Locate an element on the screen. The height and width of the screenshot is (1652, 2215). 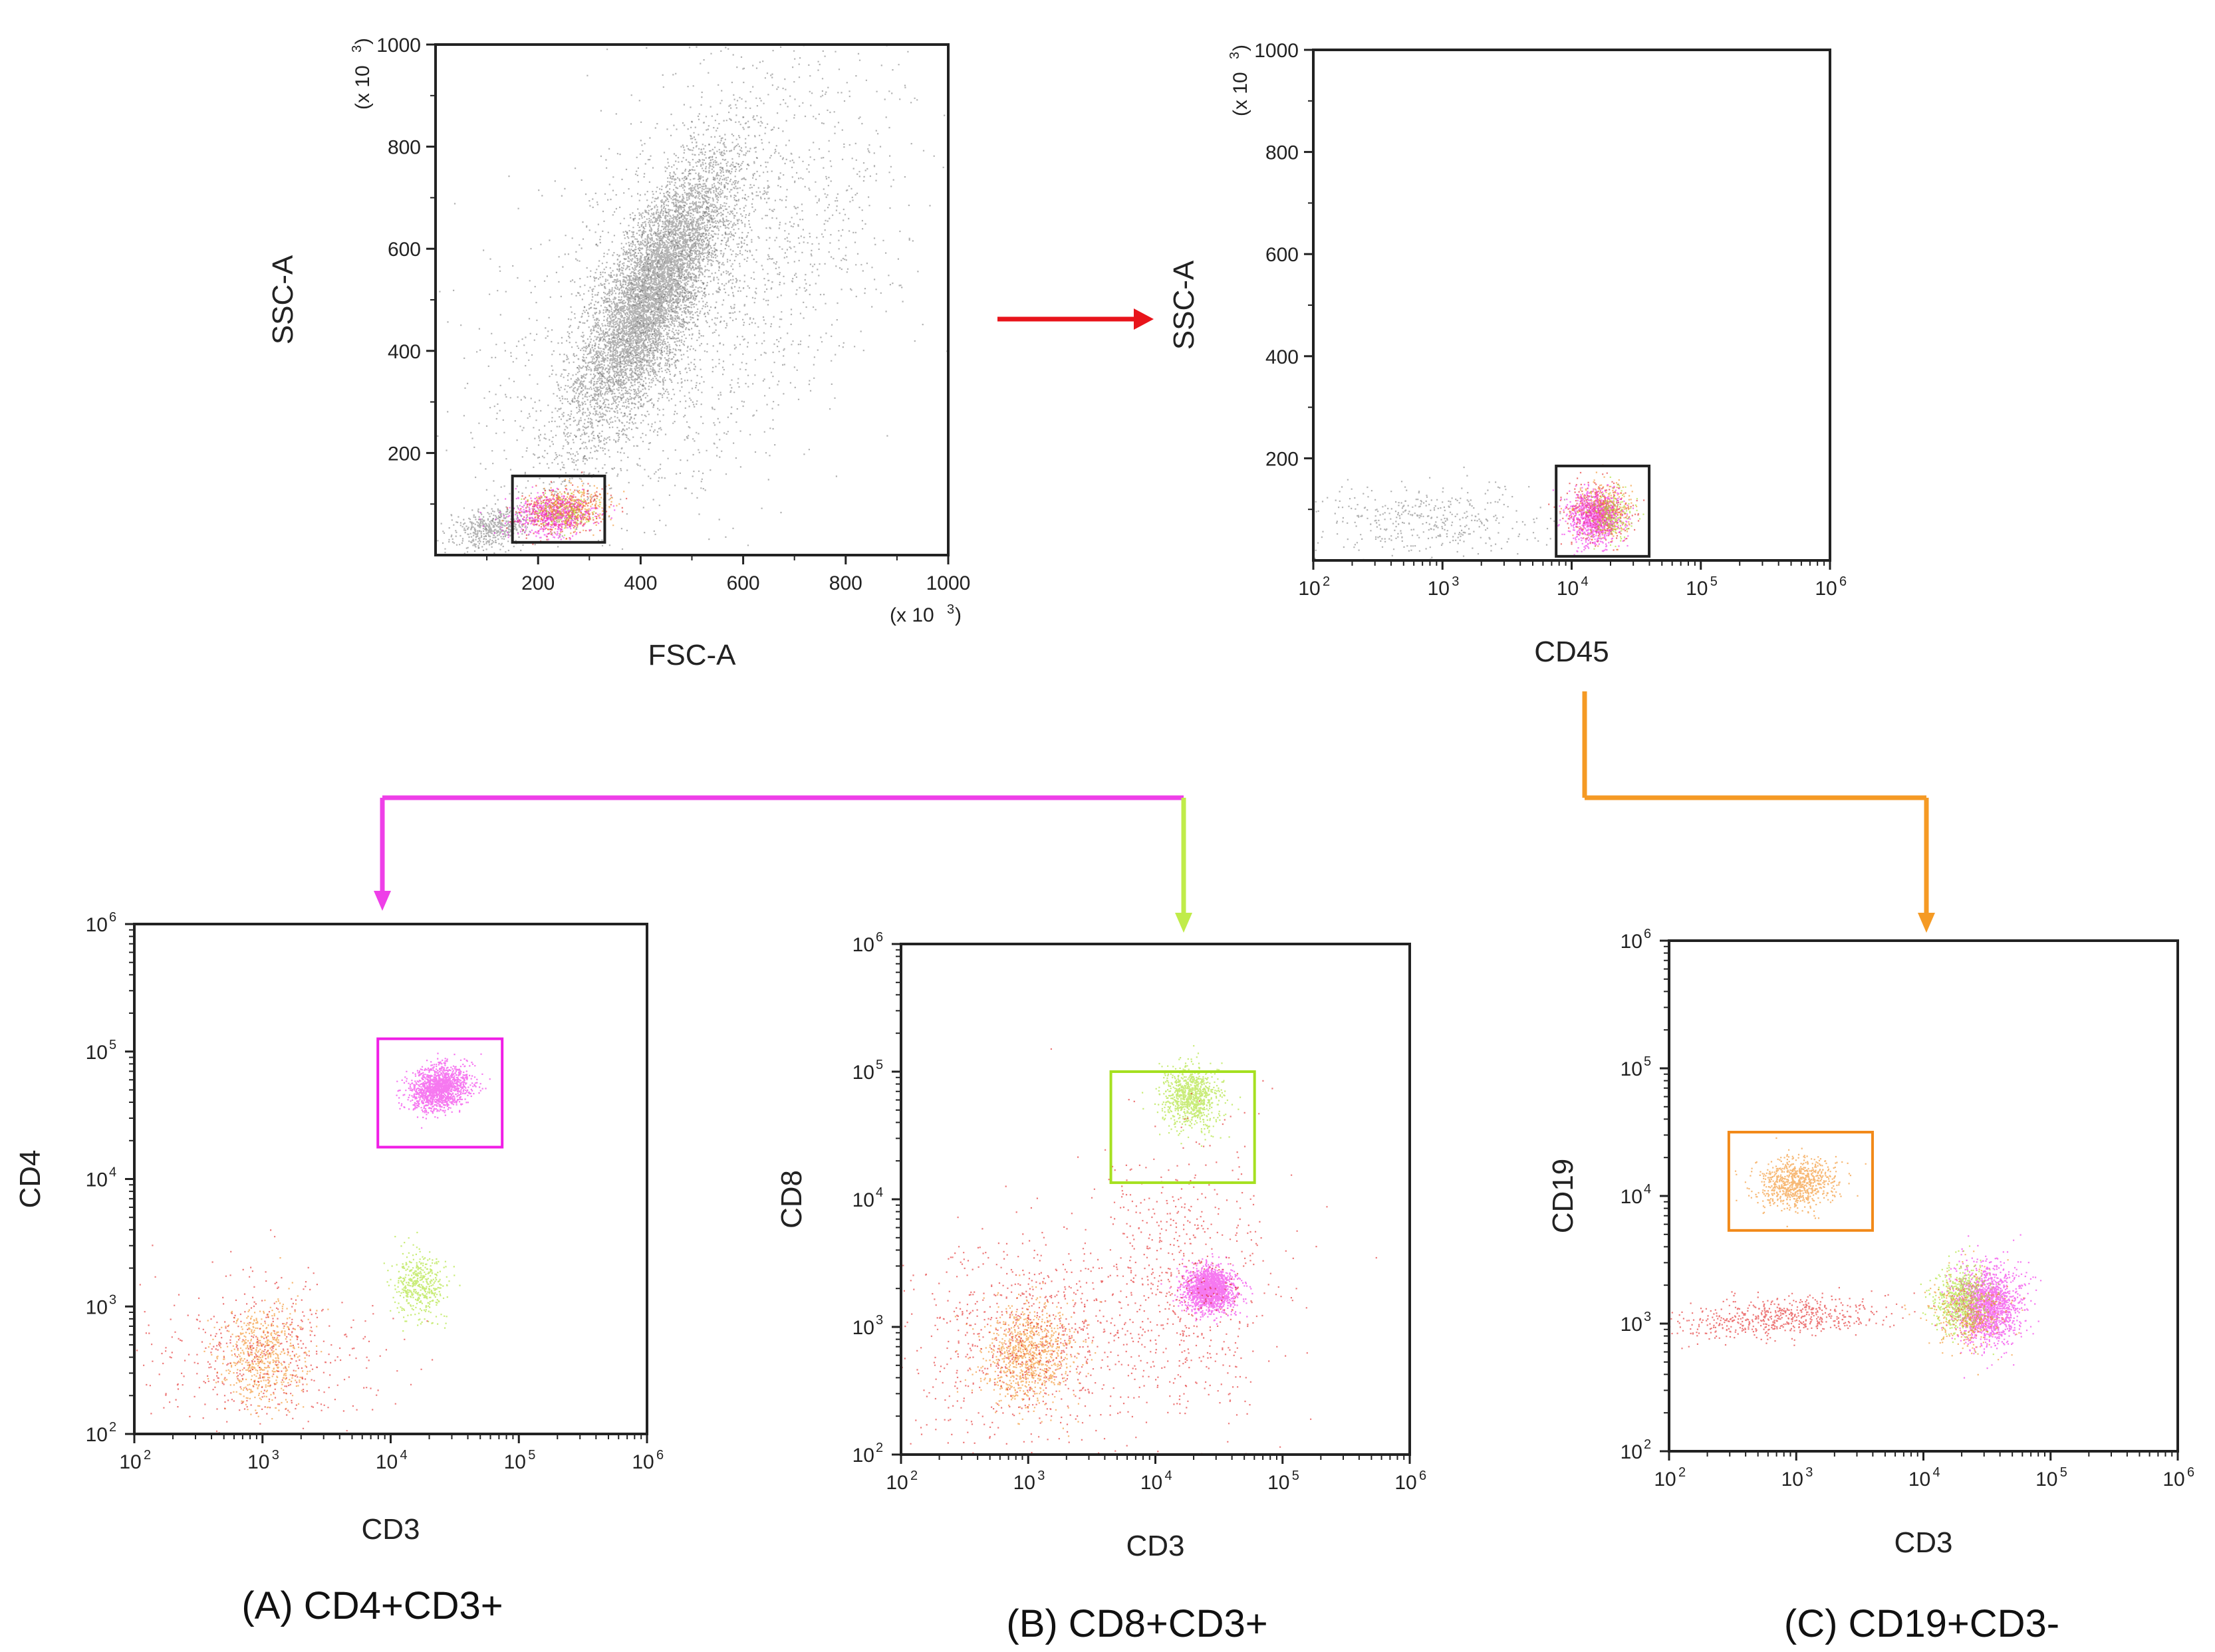
plot-frame-pC is located at coordinates (1923, 1196).